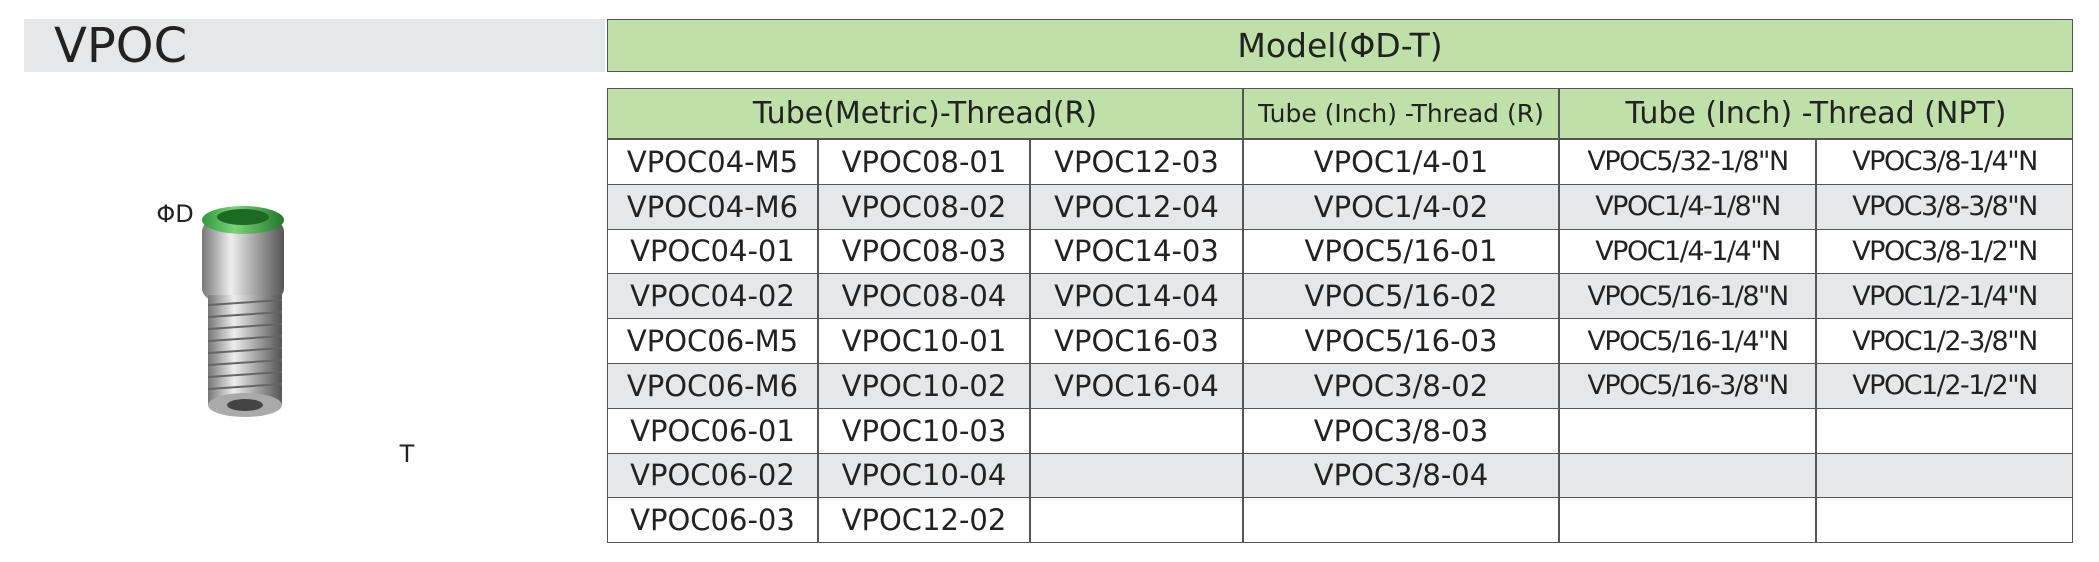  What do you see at coordinates (712, 162) in the screenshot?
I see `model-cell: VPOC04-M5` at bounding box center [712, 162].